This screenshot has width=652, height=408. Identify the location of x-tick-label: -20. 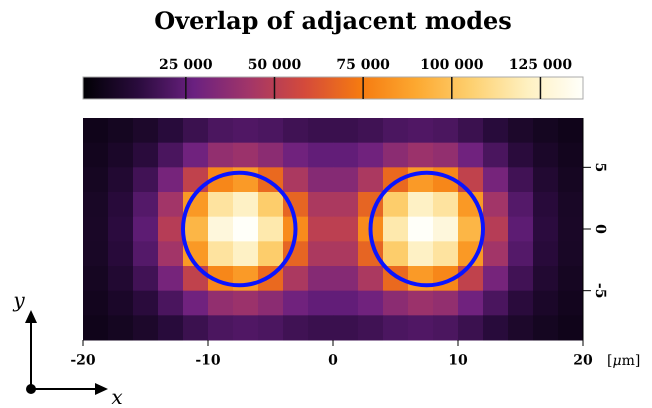
(83, 360).